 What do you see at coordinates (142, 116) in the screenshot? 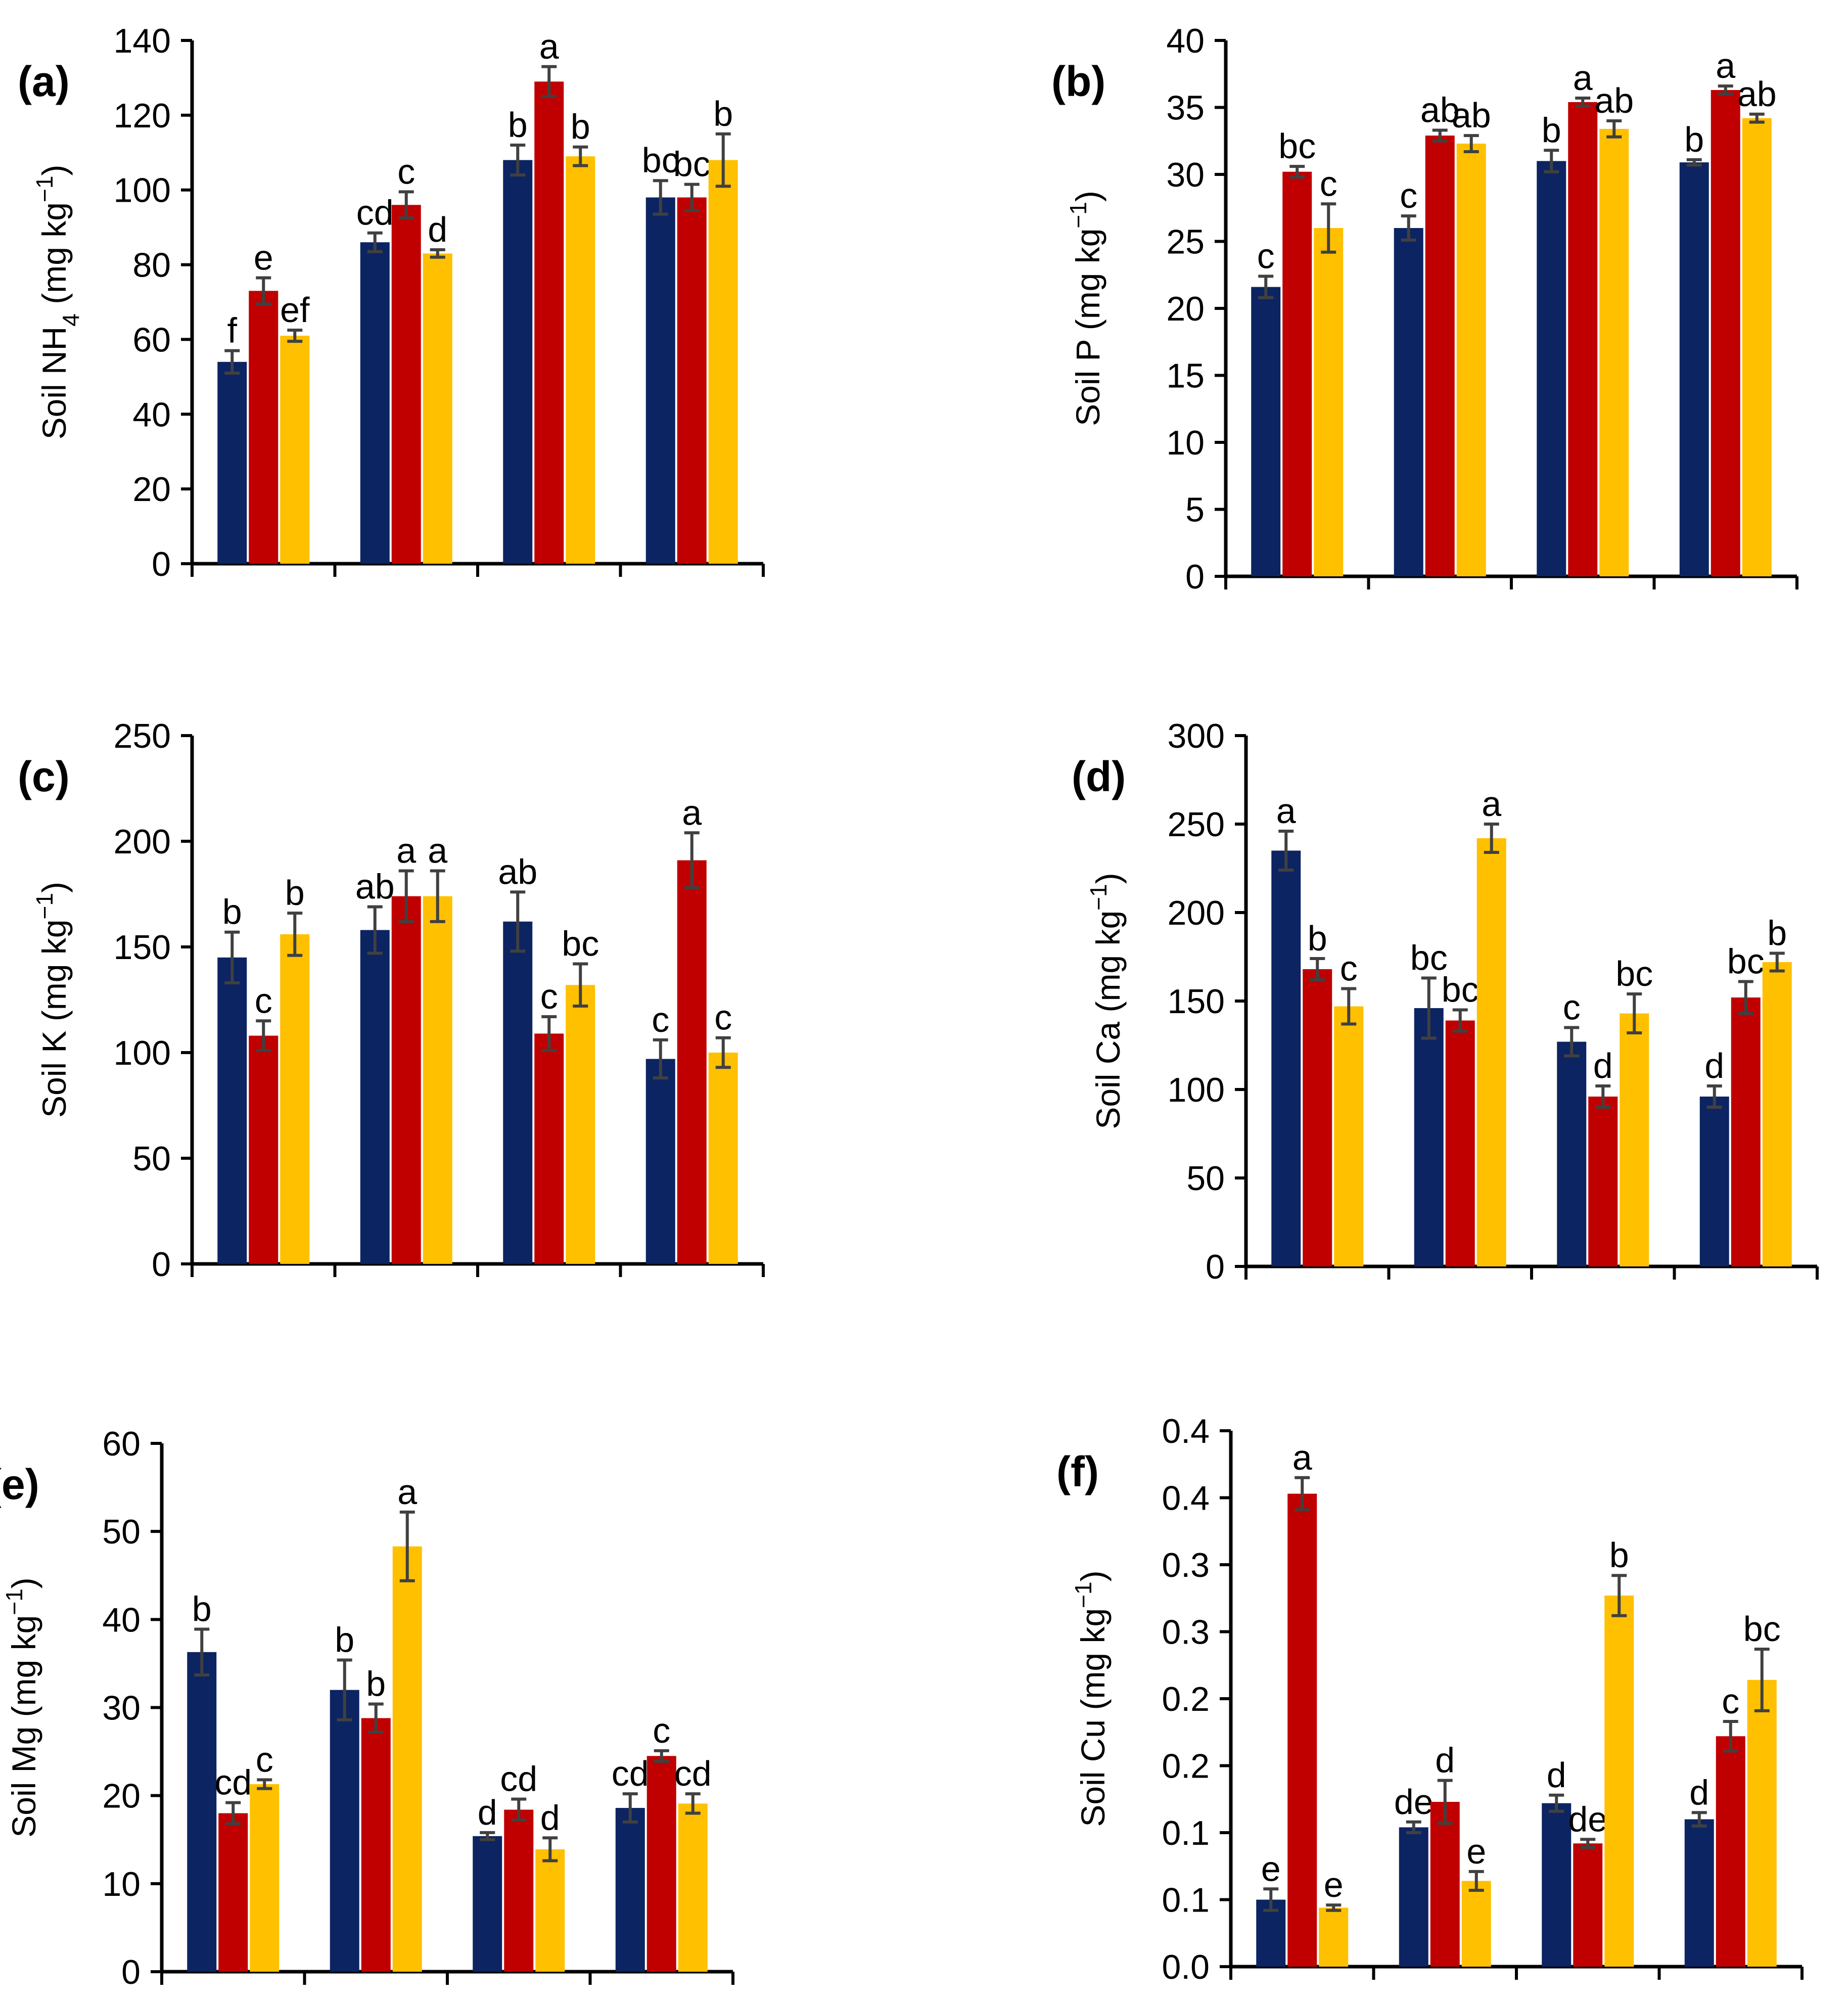
I see `y-tick-label: 120` at bounding box center [142, 116].